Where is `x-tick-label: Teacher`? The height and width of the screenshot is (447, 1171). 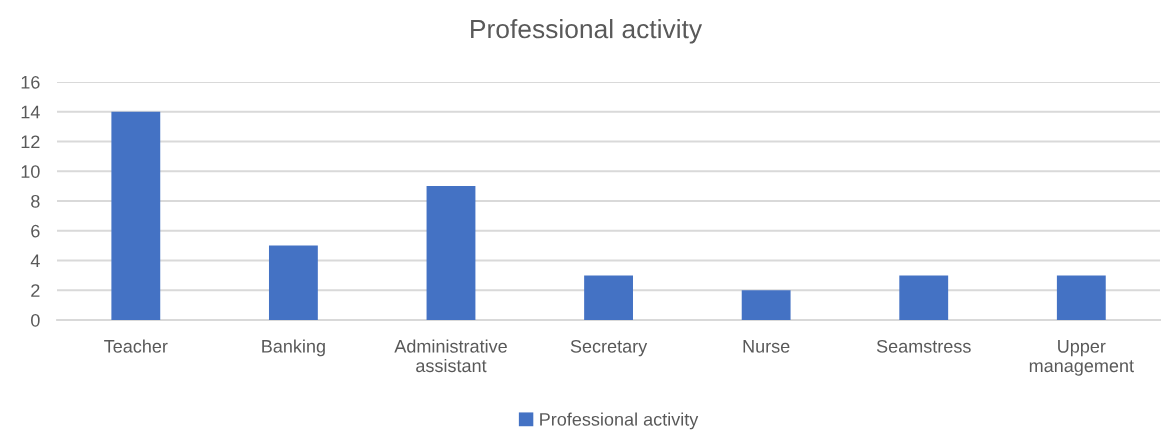
x-tick-label: Teacher is located at coordinates (136, 346).